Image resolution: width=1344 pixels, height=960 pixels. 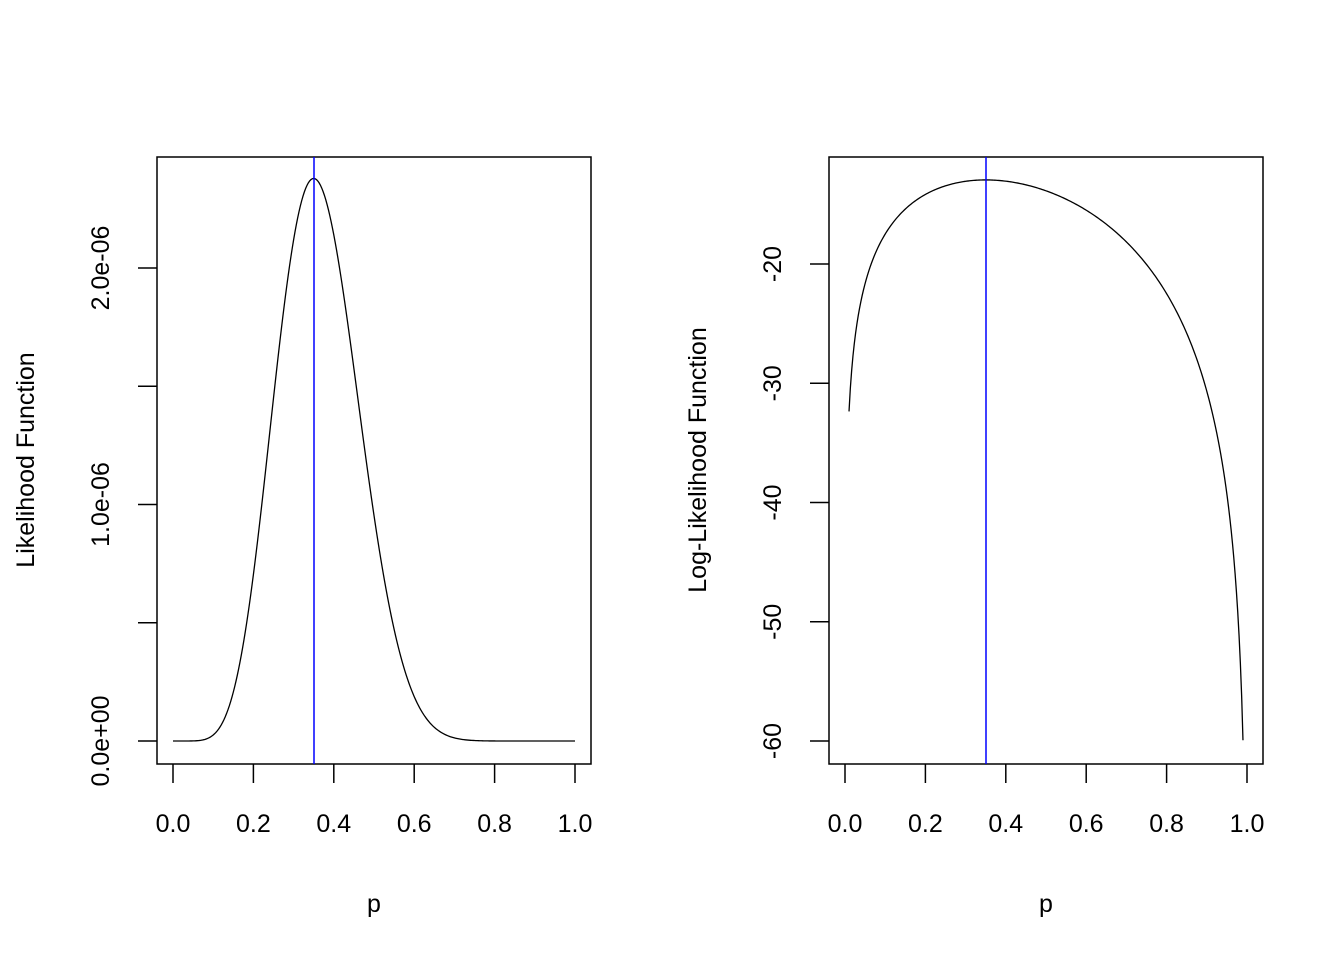 What do you see at coordinates (794, 502) in the screenshot?
I see `right-y-axis: -20 -30 -40 -50 -60` at bounding box center [794, 502].